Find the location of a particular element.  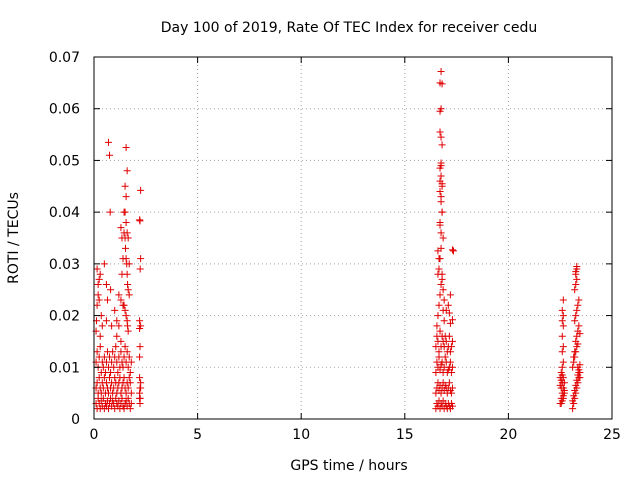

y-tick-label: 0.04 is located at coordinates (64, 213).